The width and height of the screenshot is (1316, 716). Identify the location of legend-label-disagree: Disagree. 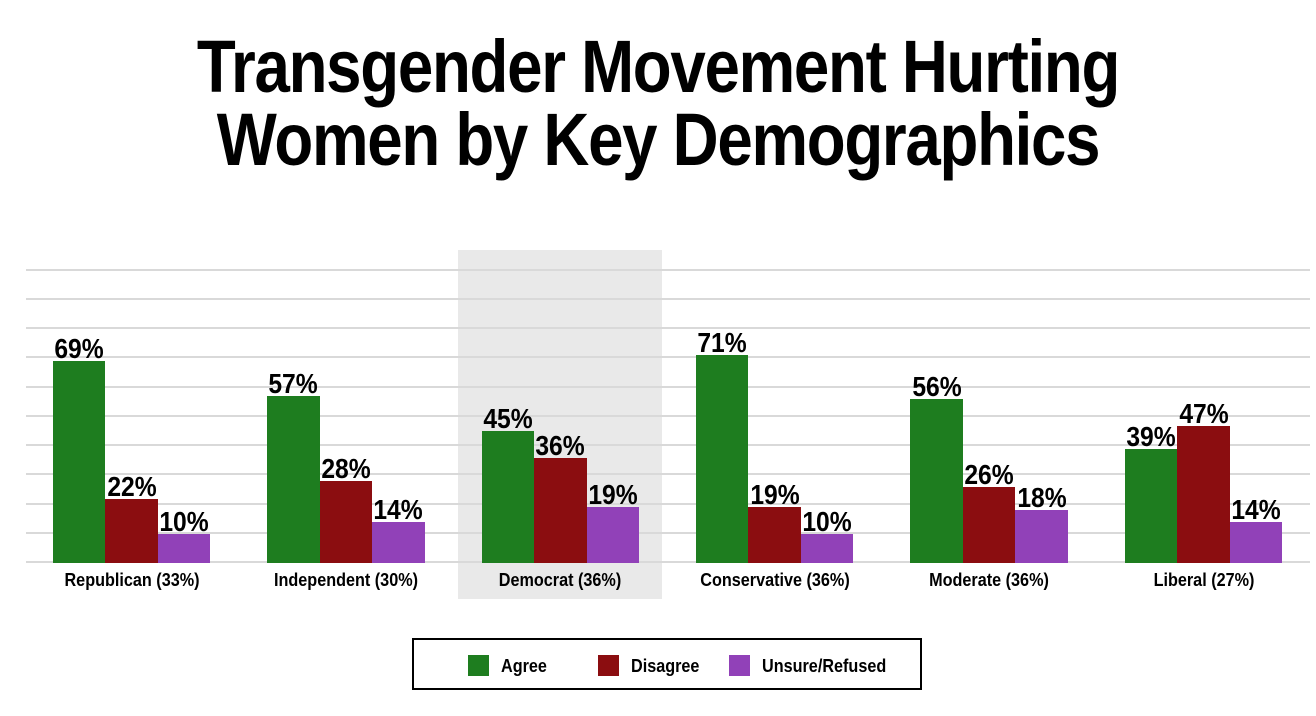
(665, 666).